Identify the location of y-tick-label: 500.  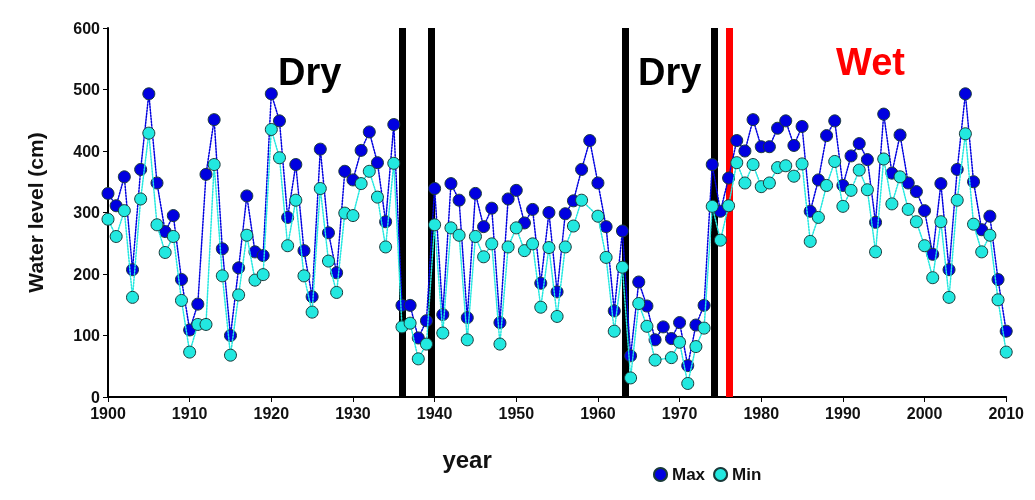
(87, 89).